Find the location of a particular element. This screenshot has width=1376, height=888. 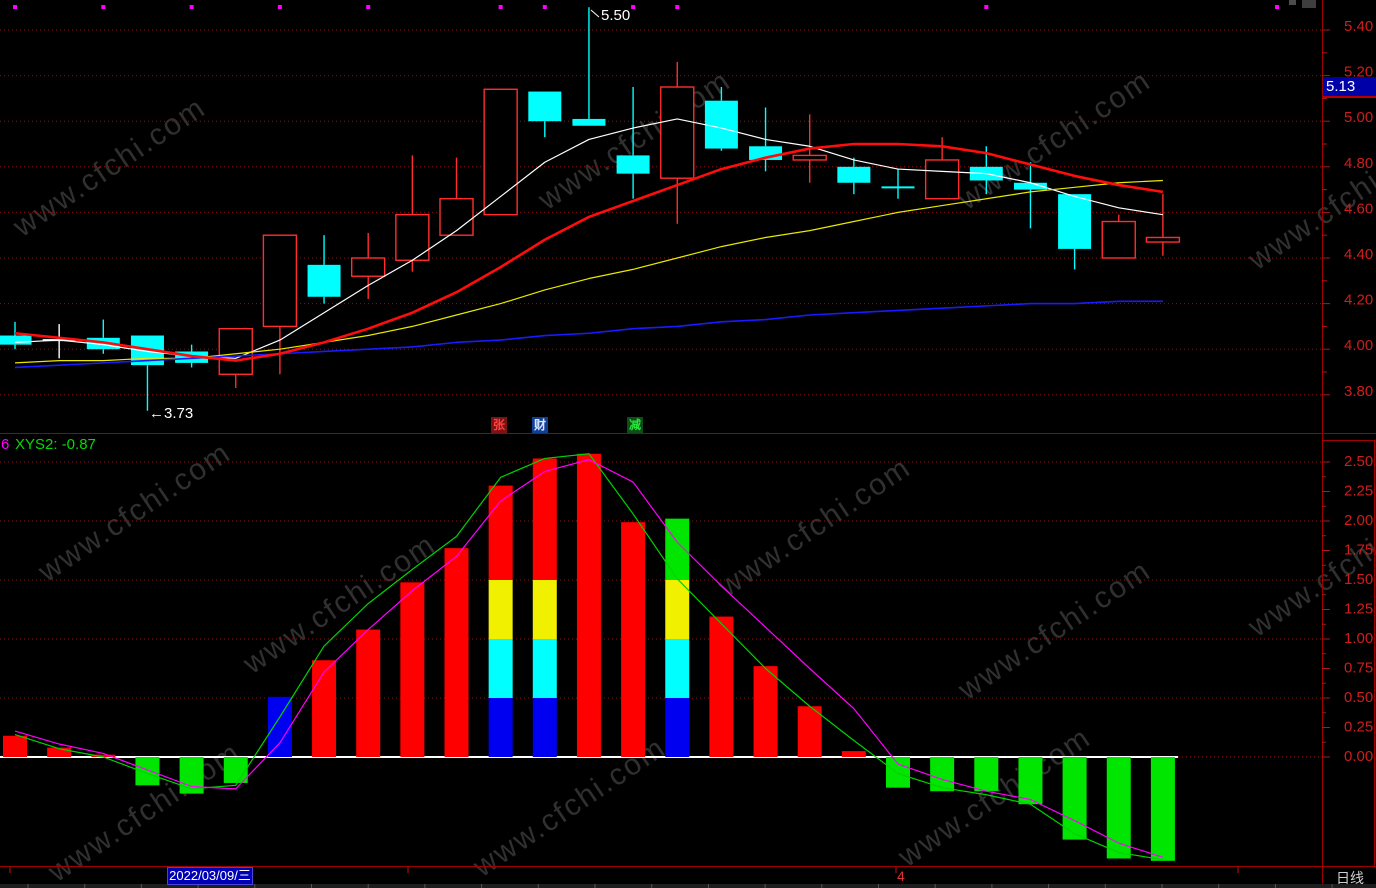

indicator-axis-label: 1.00 is located at coordinates (1358, 638).